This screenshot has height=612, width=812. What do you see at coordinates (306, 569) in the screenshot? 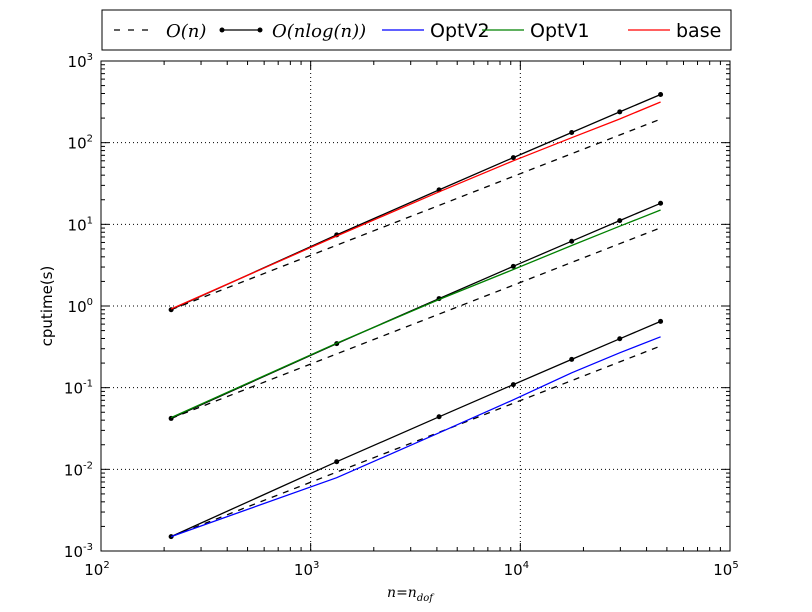
I see `x-tick-label: 10³` at bounding box center [306, 569].